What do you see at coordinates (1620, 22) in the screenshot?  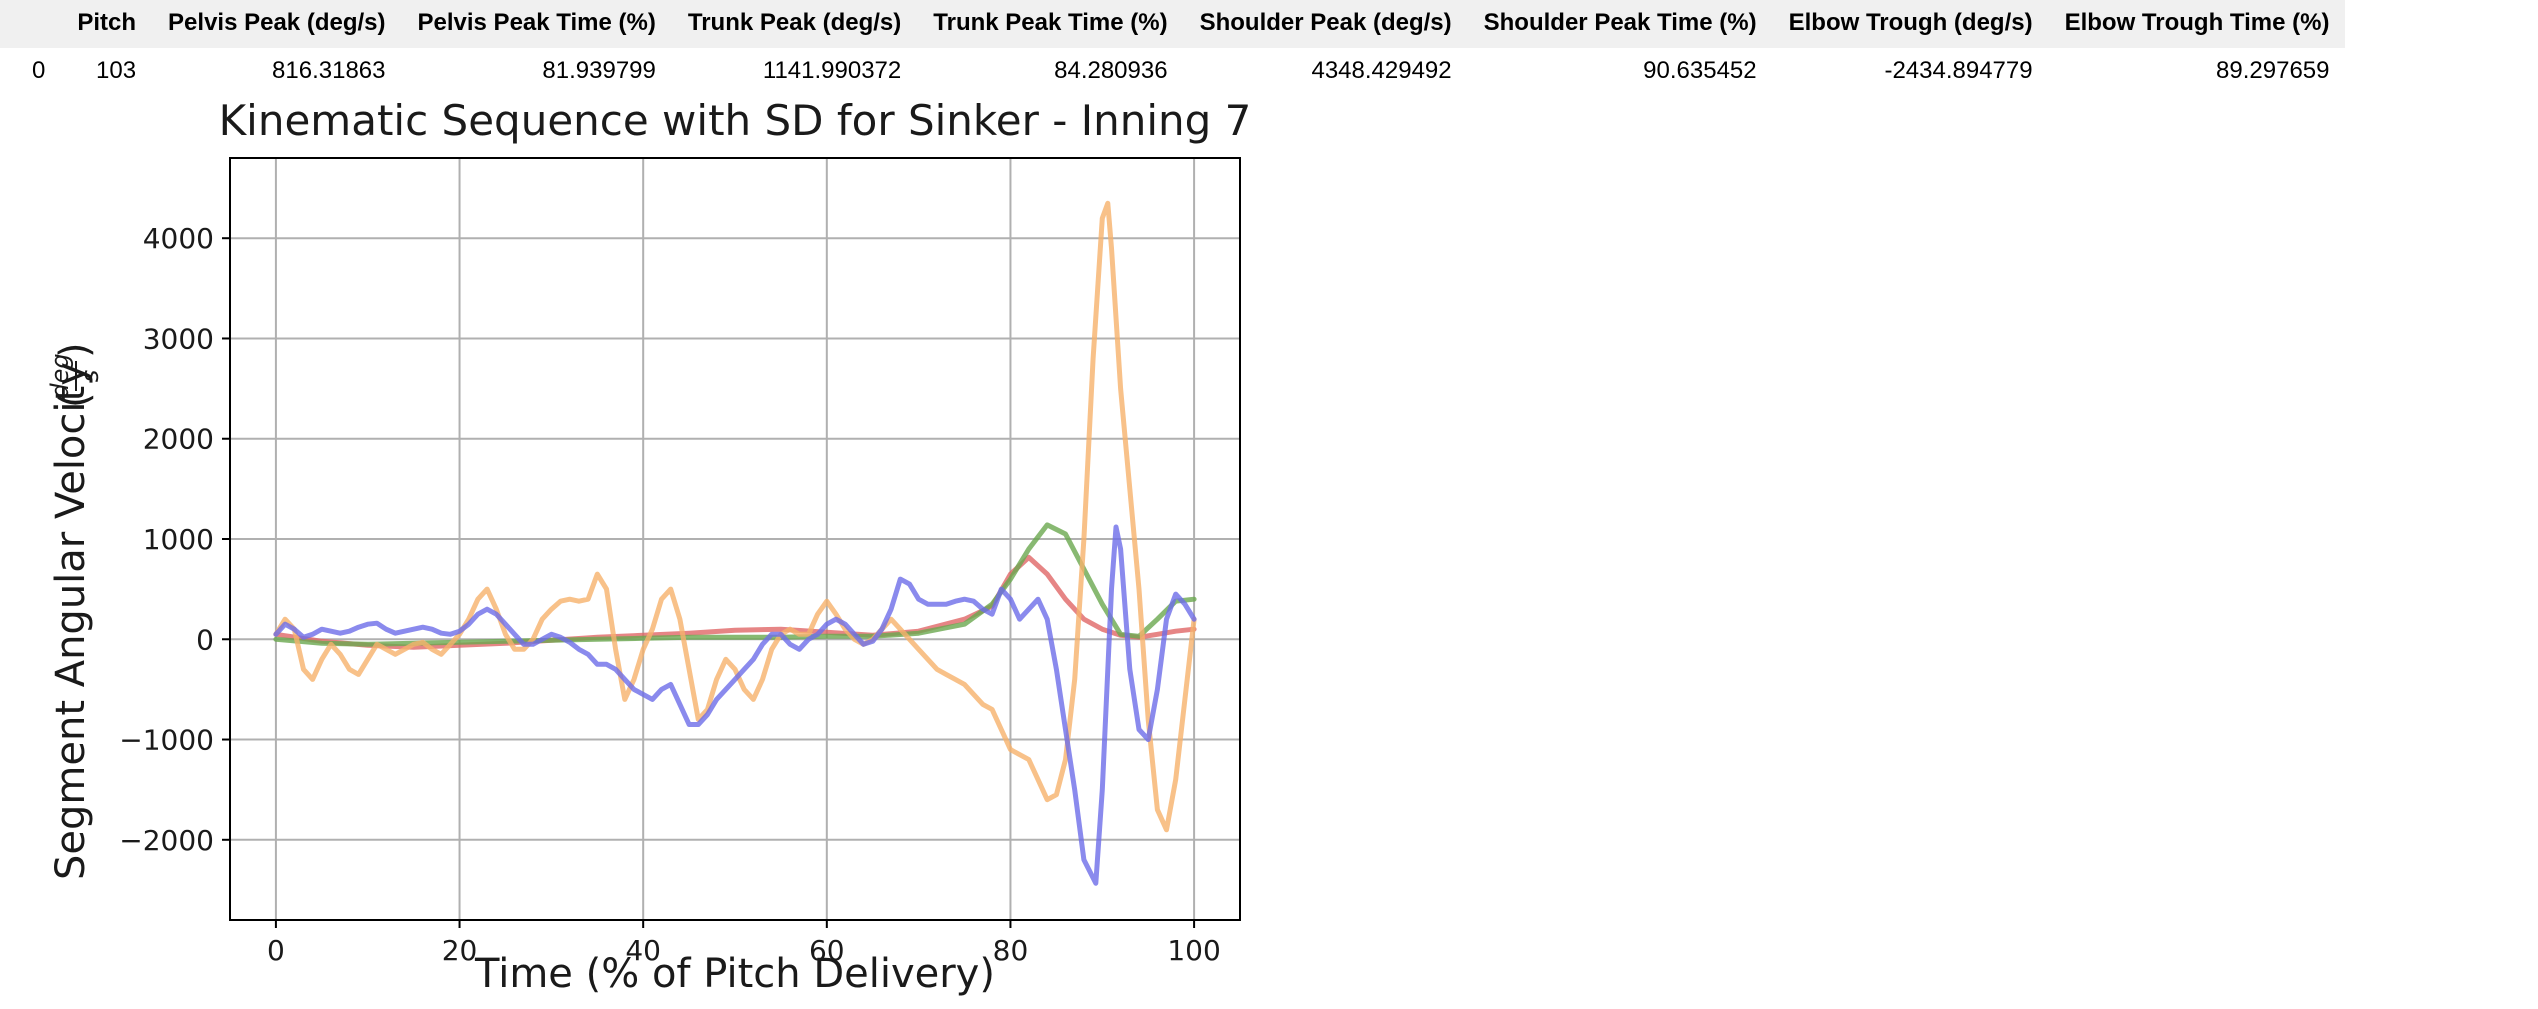 I see `table-column-header: Shoulder Peak Time (%)` at bounding box center [1620, 22].